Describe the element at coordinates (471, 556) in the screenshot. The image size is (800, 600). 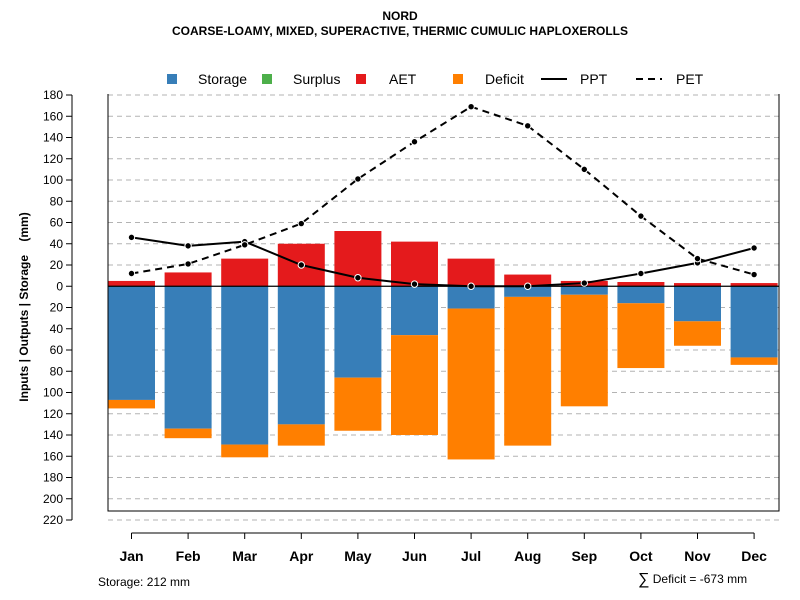
I see `x-tick-label-jul: Jul` at that location.